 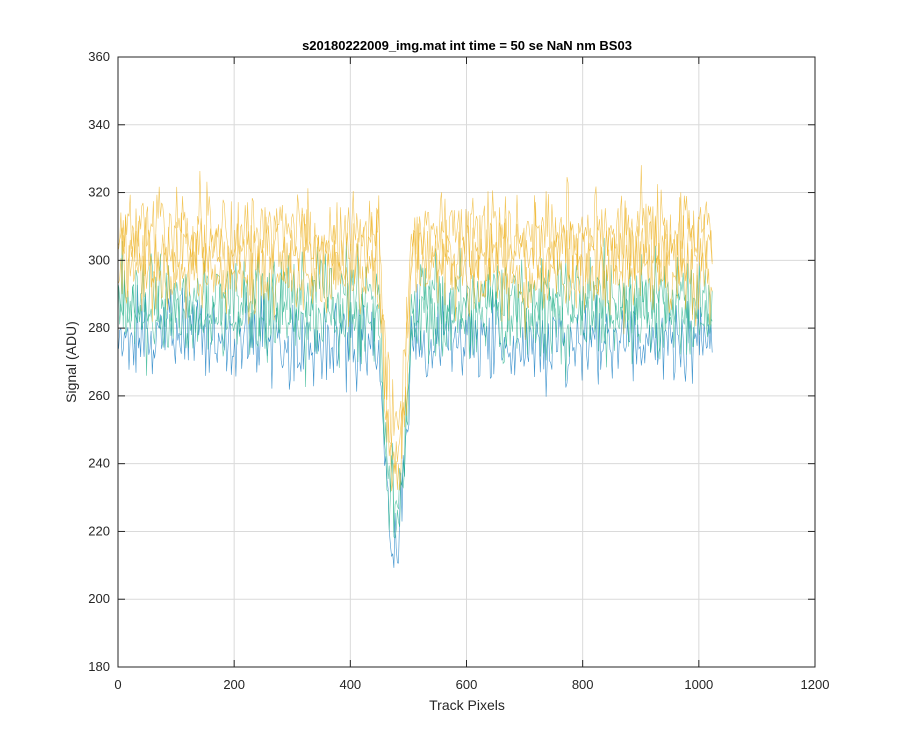 I want to click on x-tick-label: 0, so click(x=117, y=684).